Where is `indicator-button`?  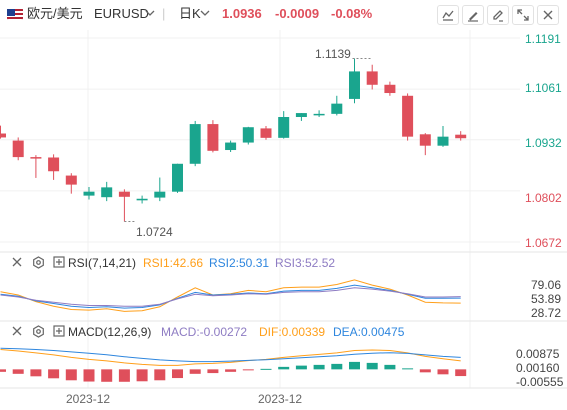
indicator-button is located at coordinates (448, 15).